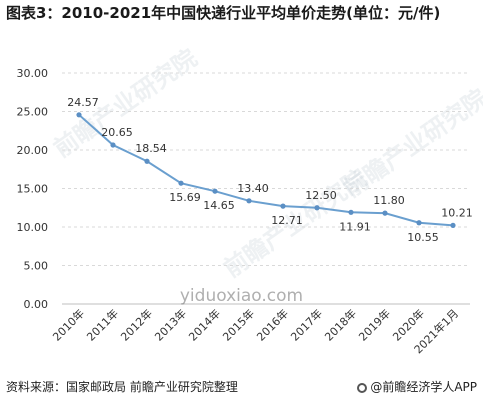  What do you see at coordinates (151, 148) in the screenshot?
I see `data-label: 18.54` at bounding box center [151, 148].